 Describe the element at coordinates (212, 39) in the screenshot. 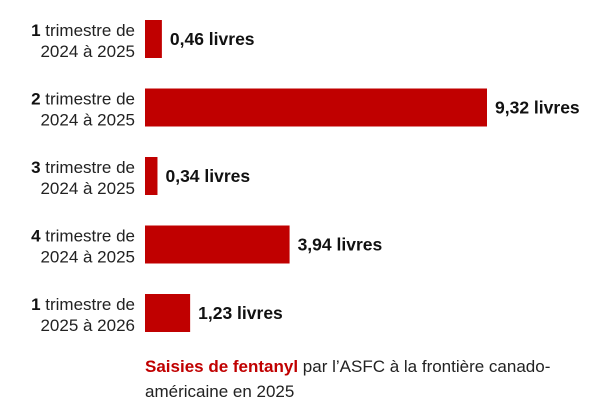

I see `value-label: 0,46 livres` at that location.